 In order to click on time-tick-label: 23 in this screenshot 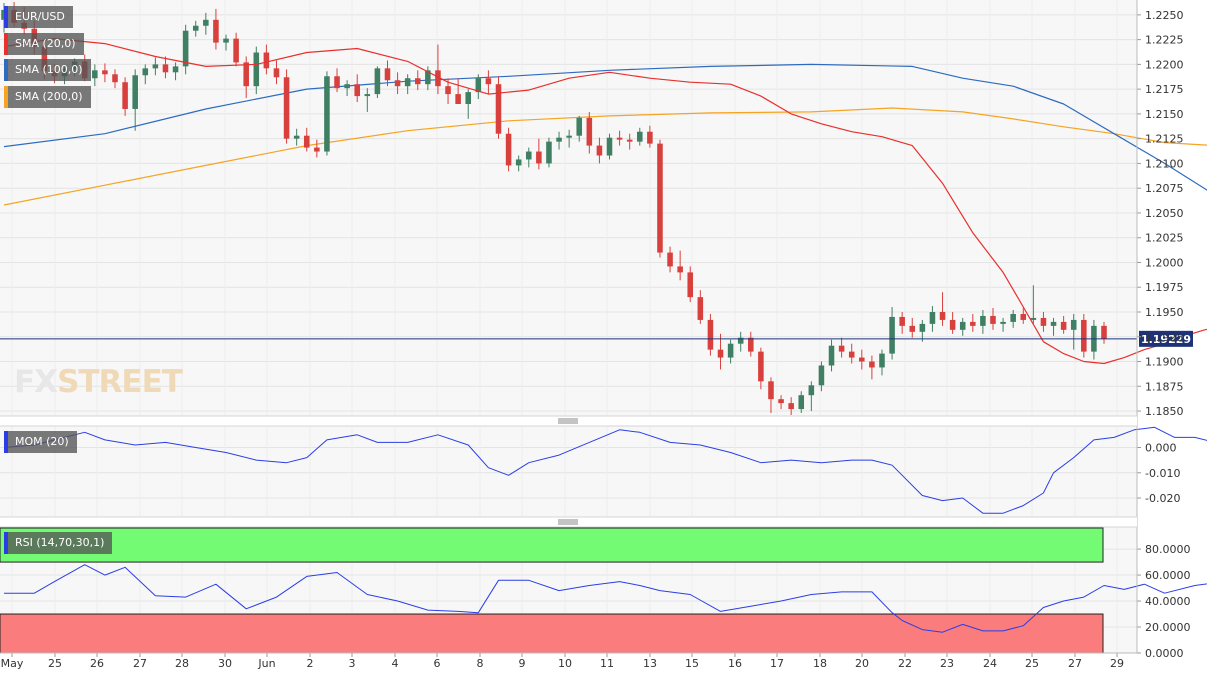, I will do `click(947, 663)`.